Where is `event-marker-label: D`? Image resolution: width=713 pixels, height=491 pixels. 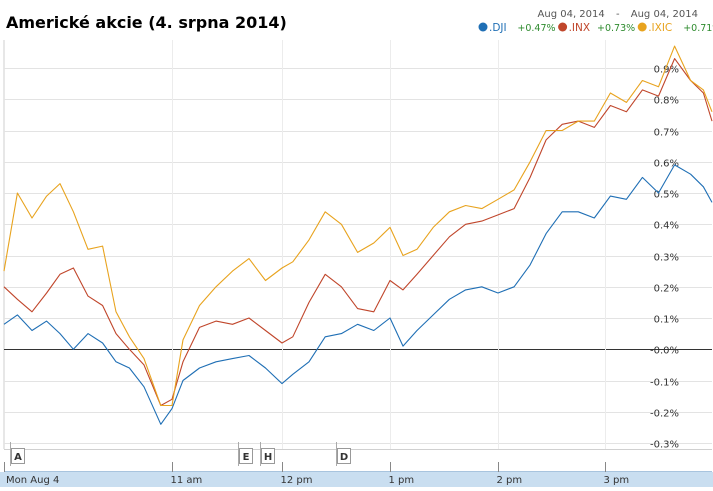 event-marker-label: D is located at coordinates (344, 457).